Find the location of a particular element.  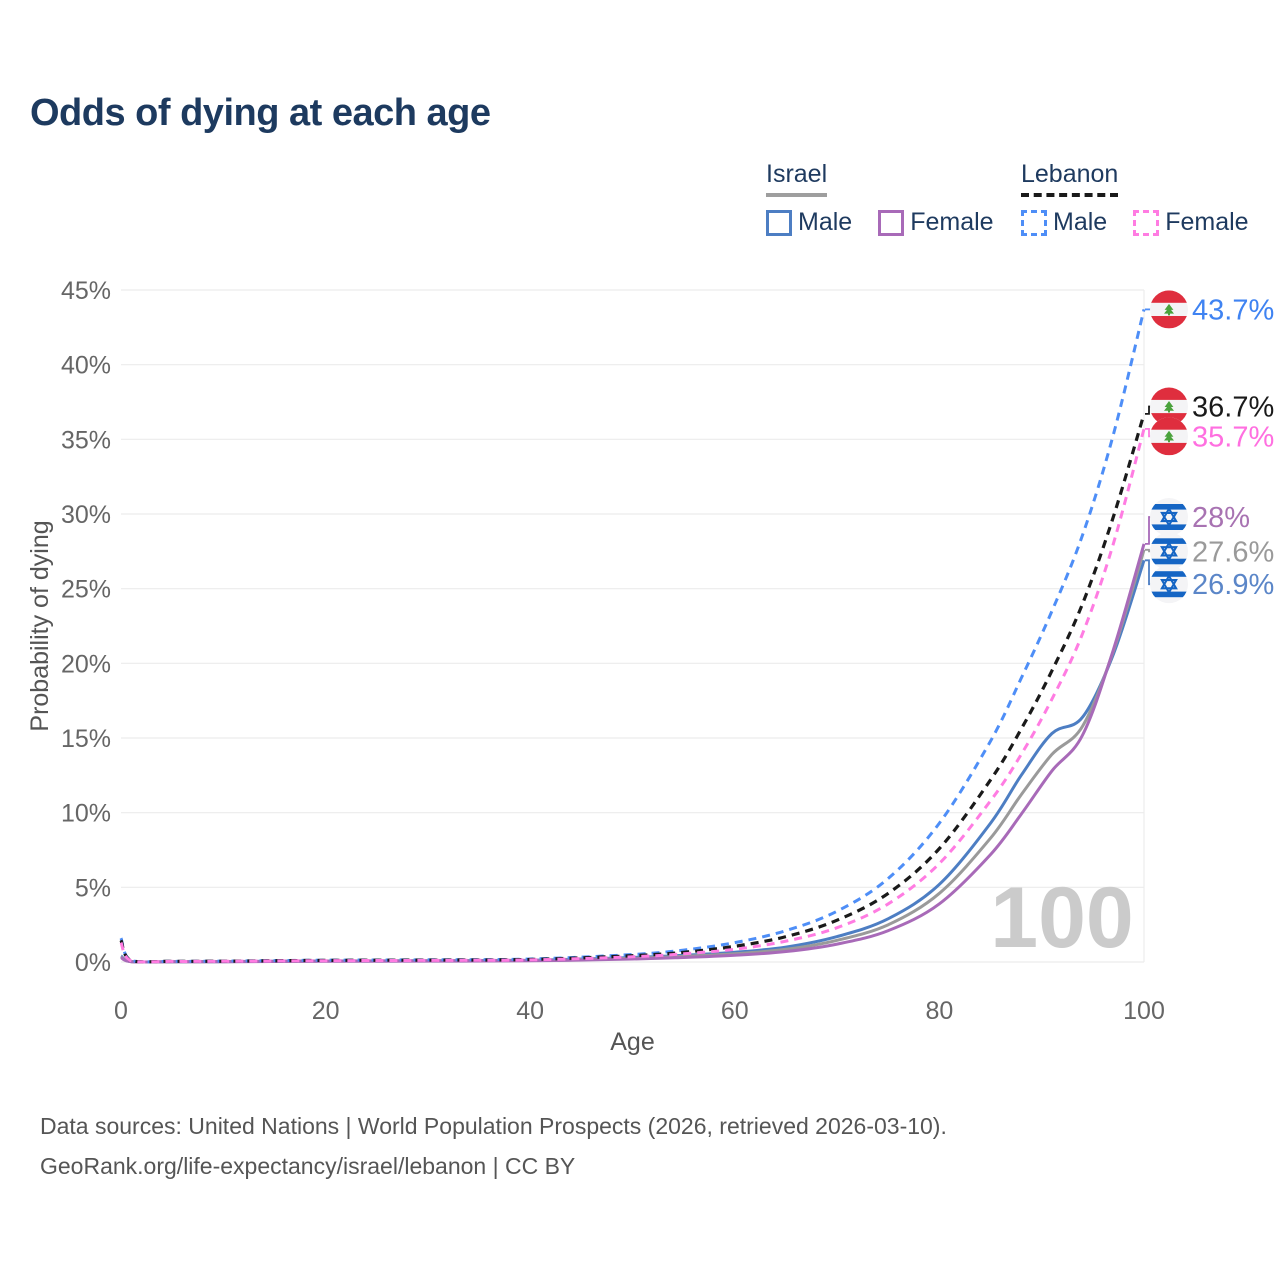

y-axis-title: Probability of dying is located at coordinates (40, 625).